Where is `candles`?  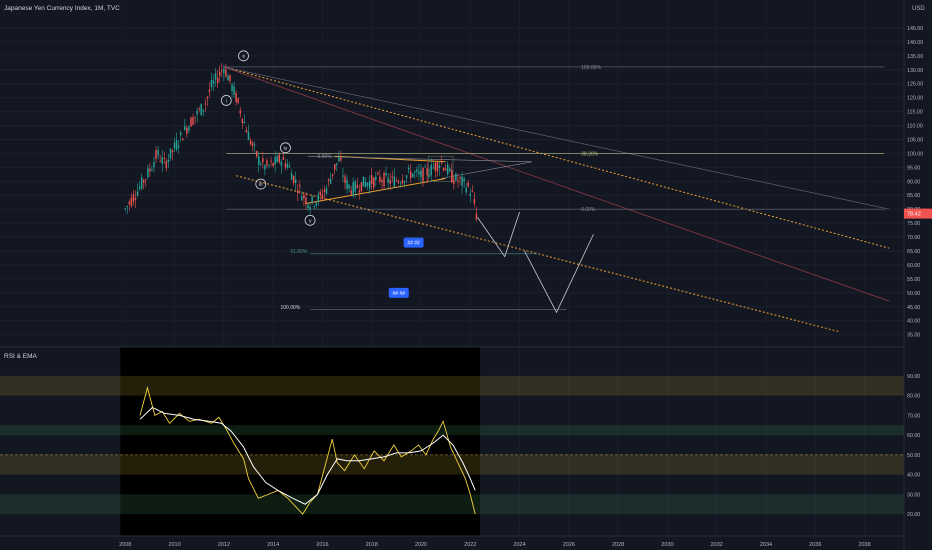 candles is located at coordinates (301, 142).